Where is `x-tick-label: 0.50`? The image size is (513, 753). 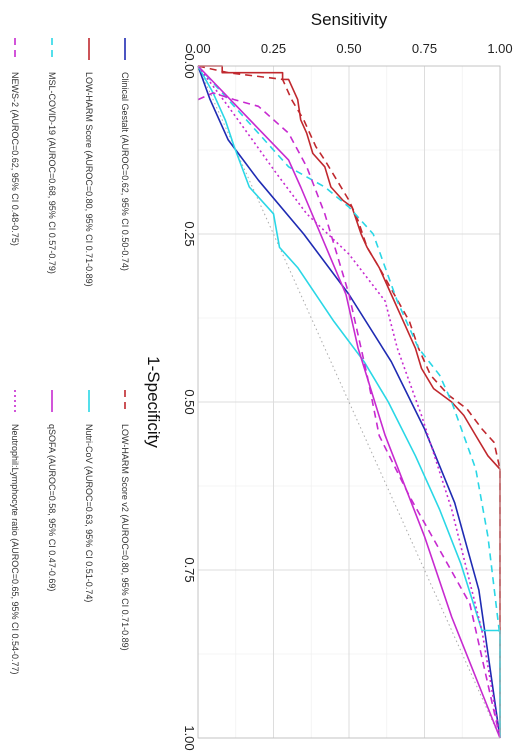 x-tick-label: 0.50 is located at coordinates (348, 48).